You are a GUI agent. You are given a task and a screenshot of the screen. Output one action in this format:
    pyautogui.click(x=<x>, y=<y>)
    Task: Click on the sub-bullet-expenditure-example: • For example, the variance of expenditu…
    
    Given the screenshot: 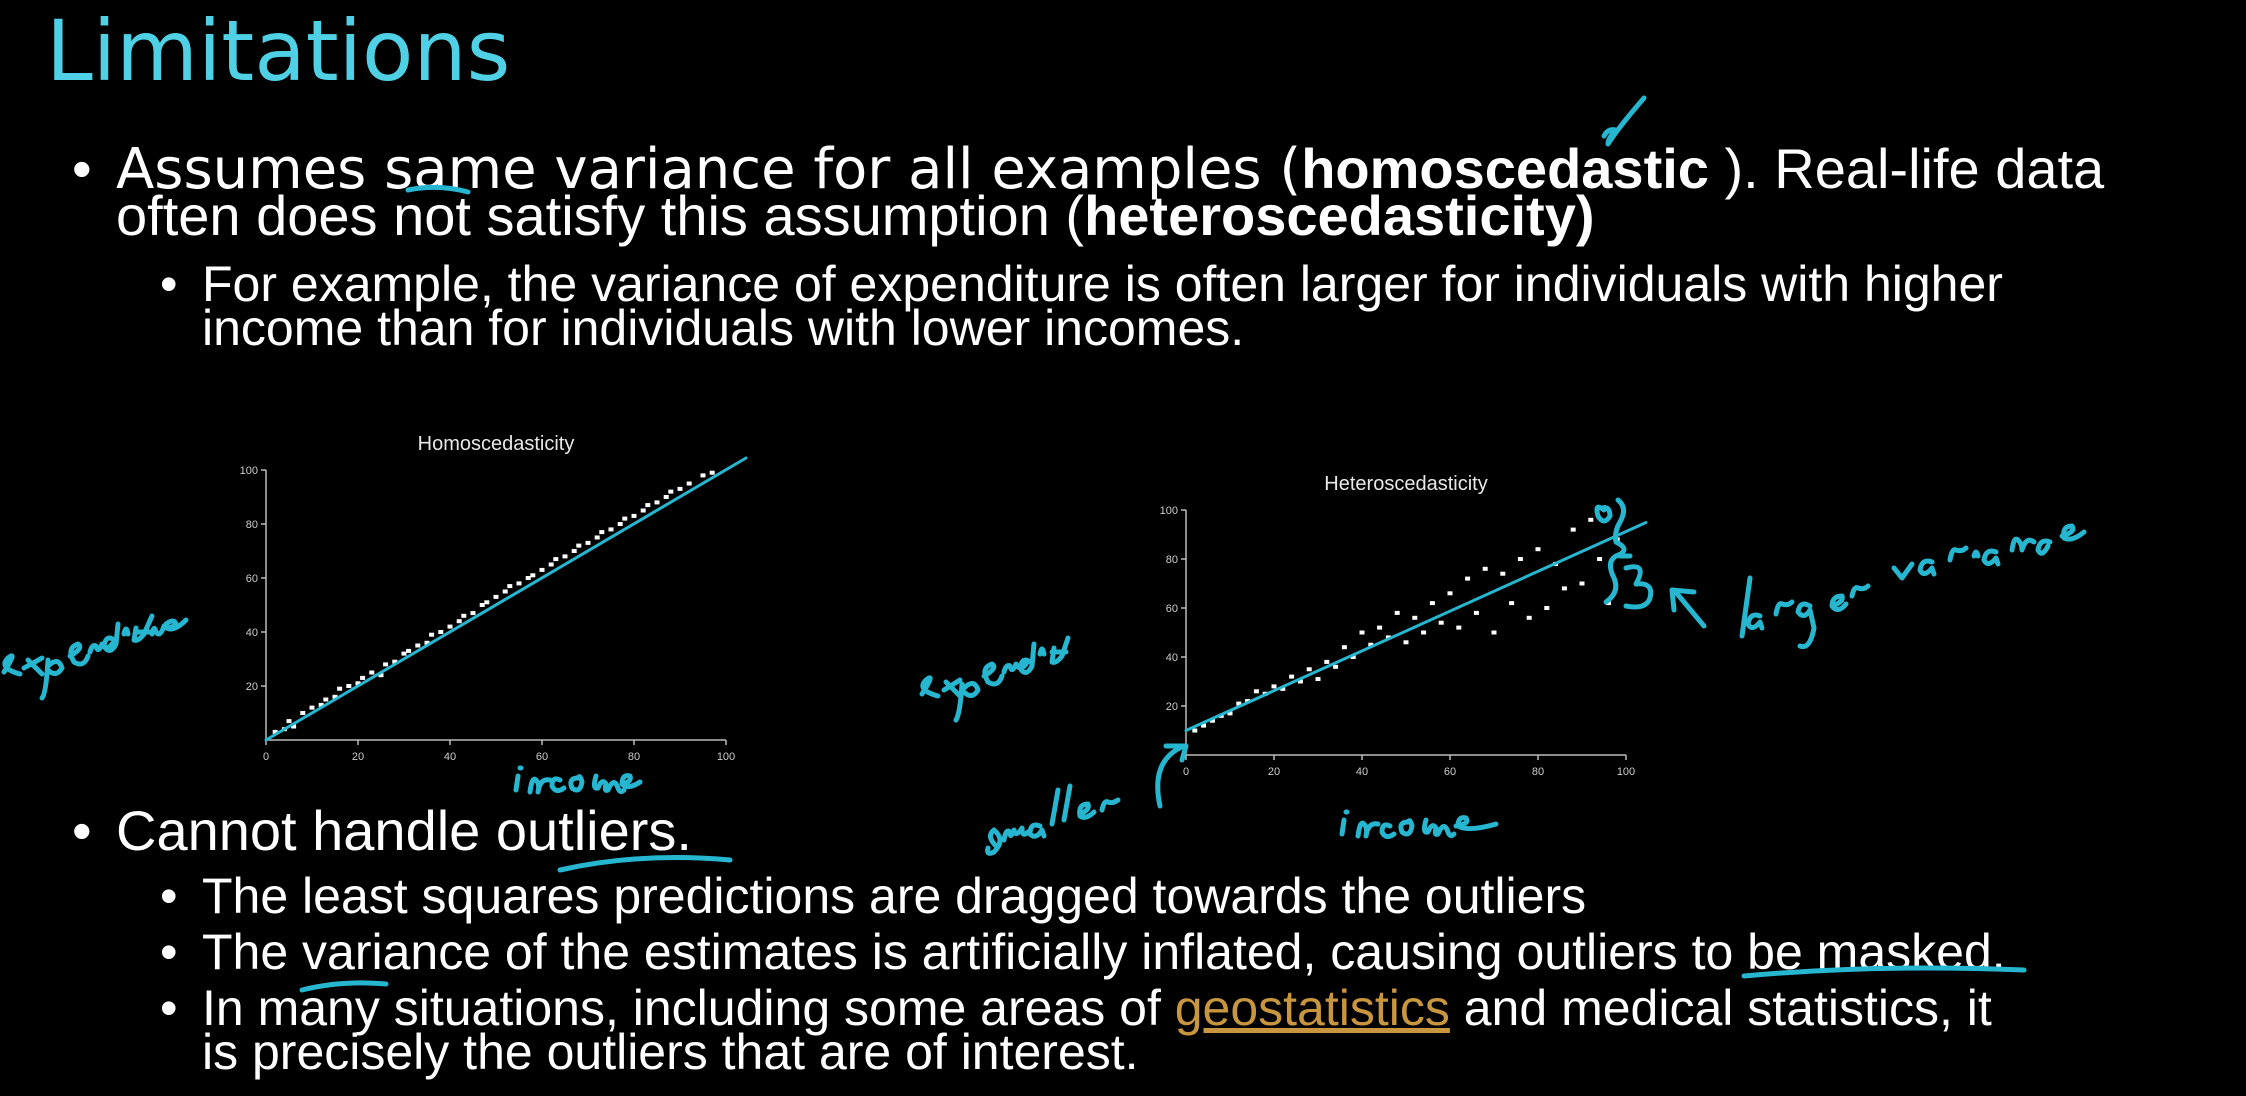 What is the action you would take?
    pyautogui.click(x=1081, y=306)
    